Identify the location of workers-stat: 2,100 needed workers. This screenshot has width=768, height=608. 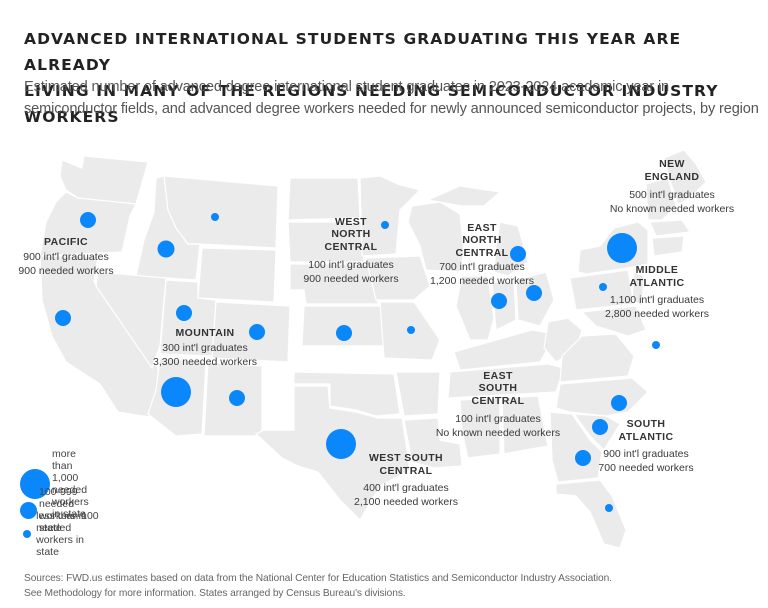
(406, 502).